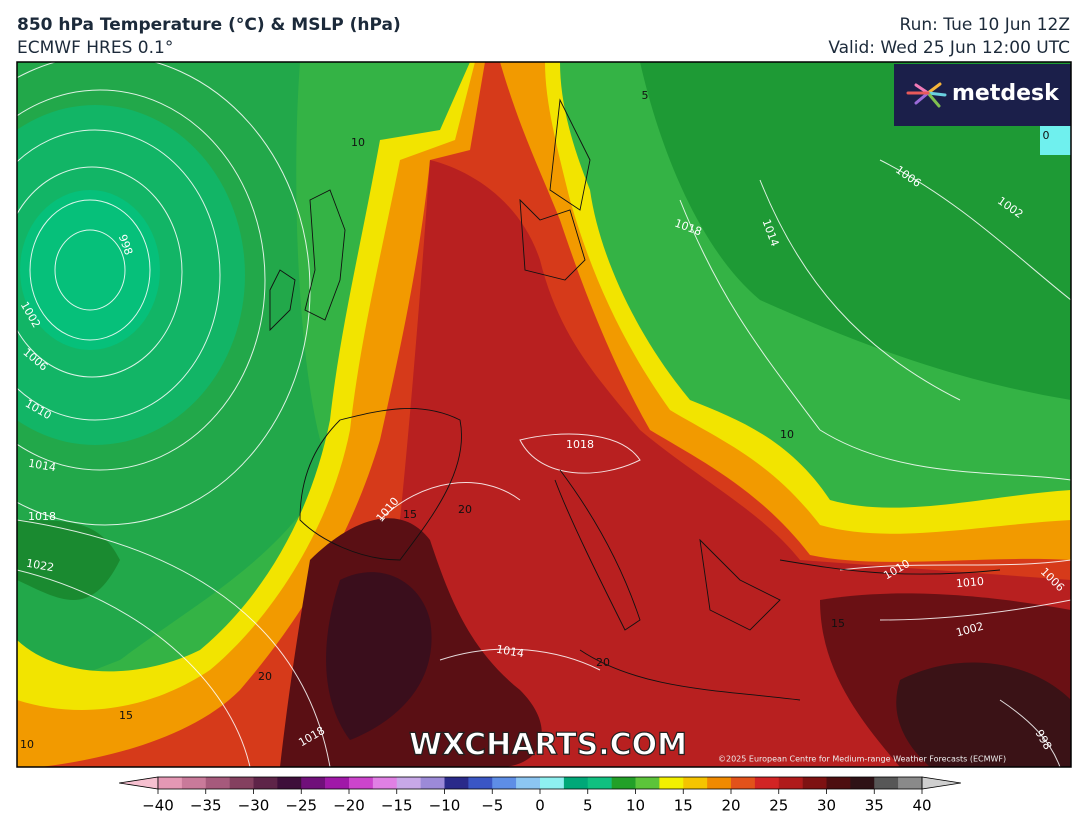  What do you see at coordinates (445, 806) in the screenshot?
I see `colorbar-tick-label: −10` at bounding box center [445, 806].